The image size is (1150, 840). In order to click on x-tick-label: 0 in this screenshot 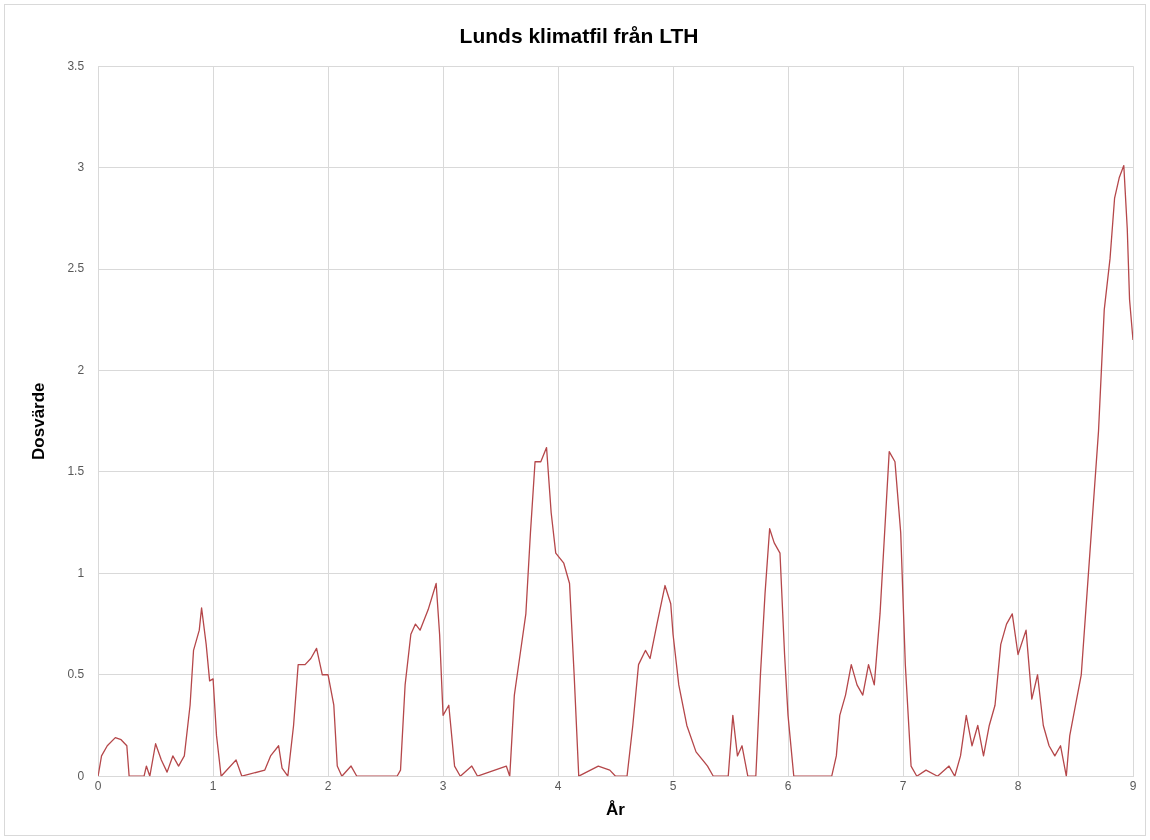, I will do `click(98, 785)`.